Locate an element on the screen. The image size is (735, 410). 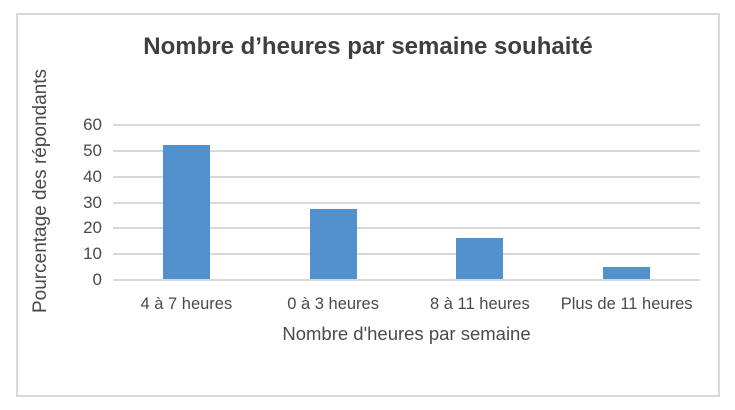
y-tick-label: 20 is located at coordinates (92, 228).